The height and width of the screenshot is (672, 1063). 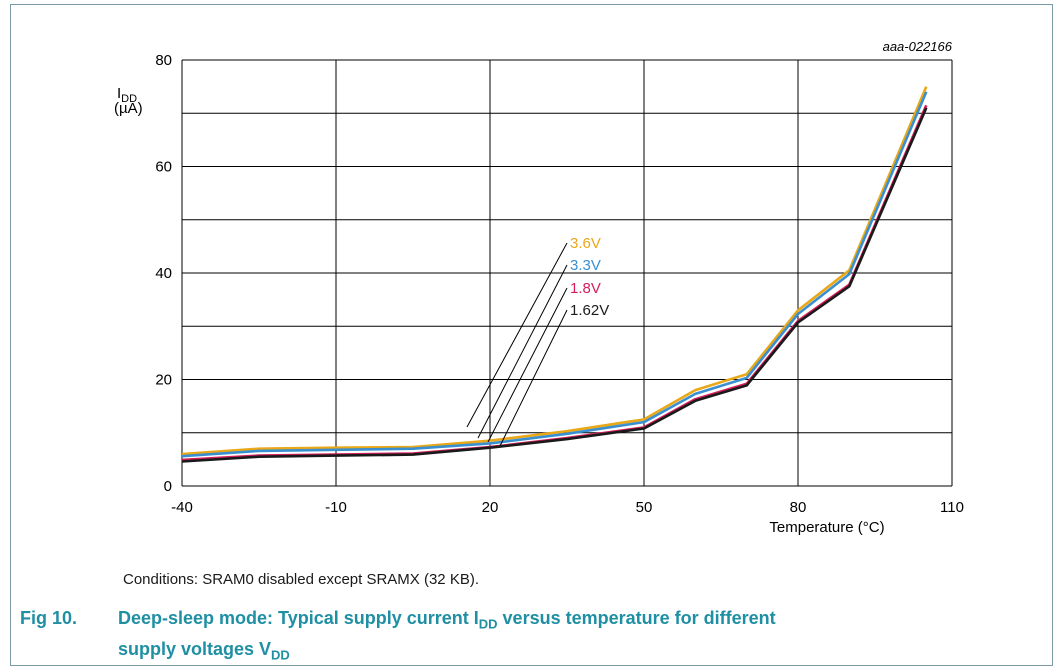 I want to click on series-label: 3.6V, so click(x=585, y=243).